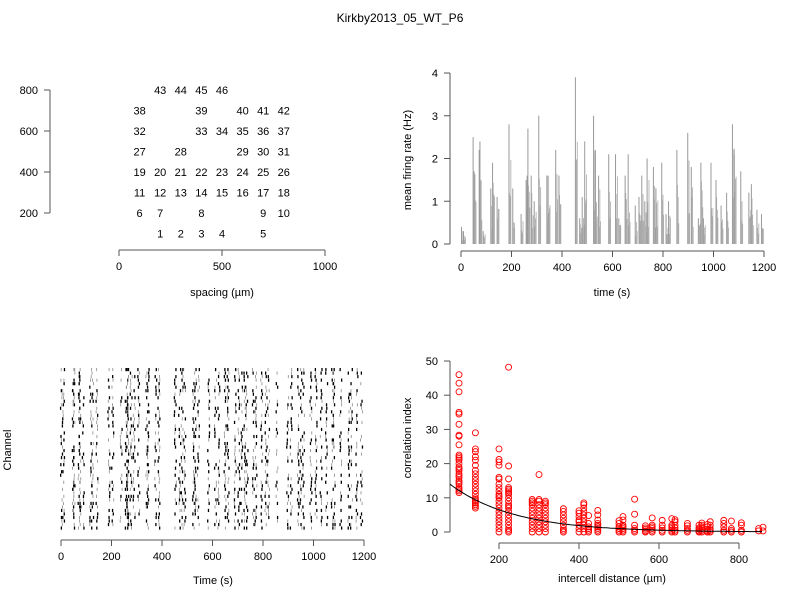 The width and height of the screenshot is (800, 600). I want to click on electrode-label: 5, so click(263, 235).